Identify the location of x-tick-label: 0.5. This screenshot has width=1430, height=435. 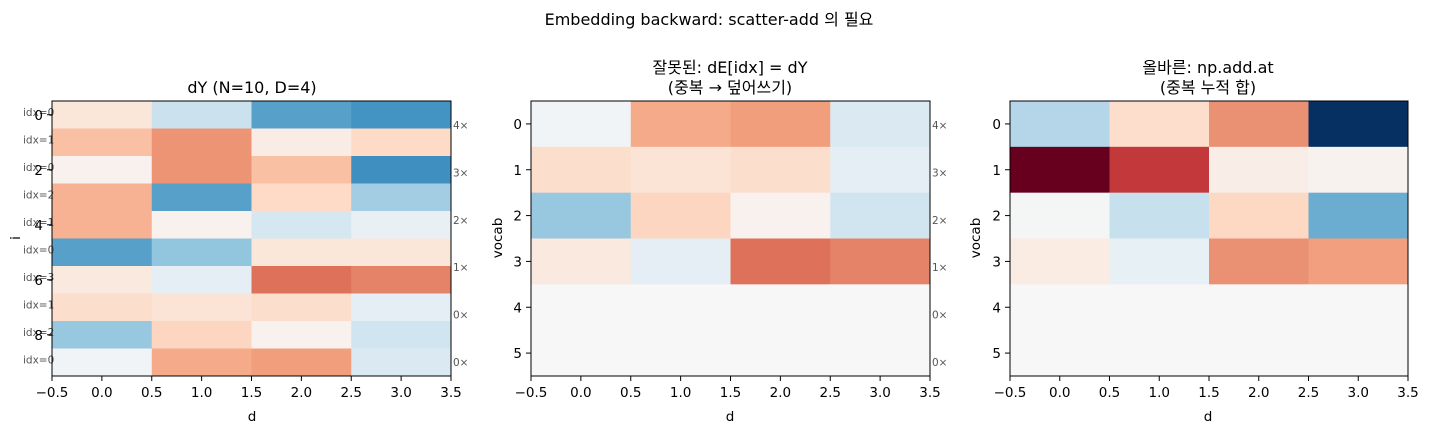
(1109, 393).